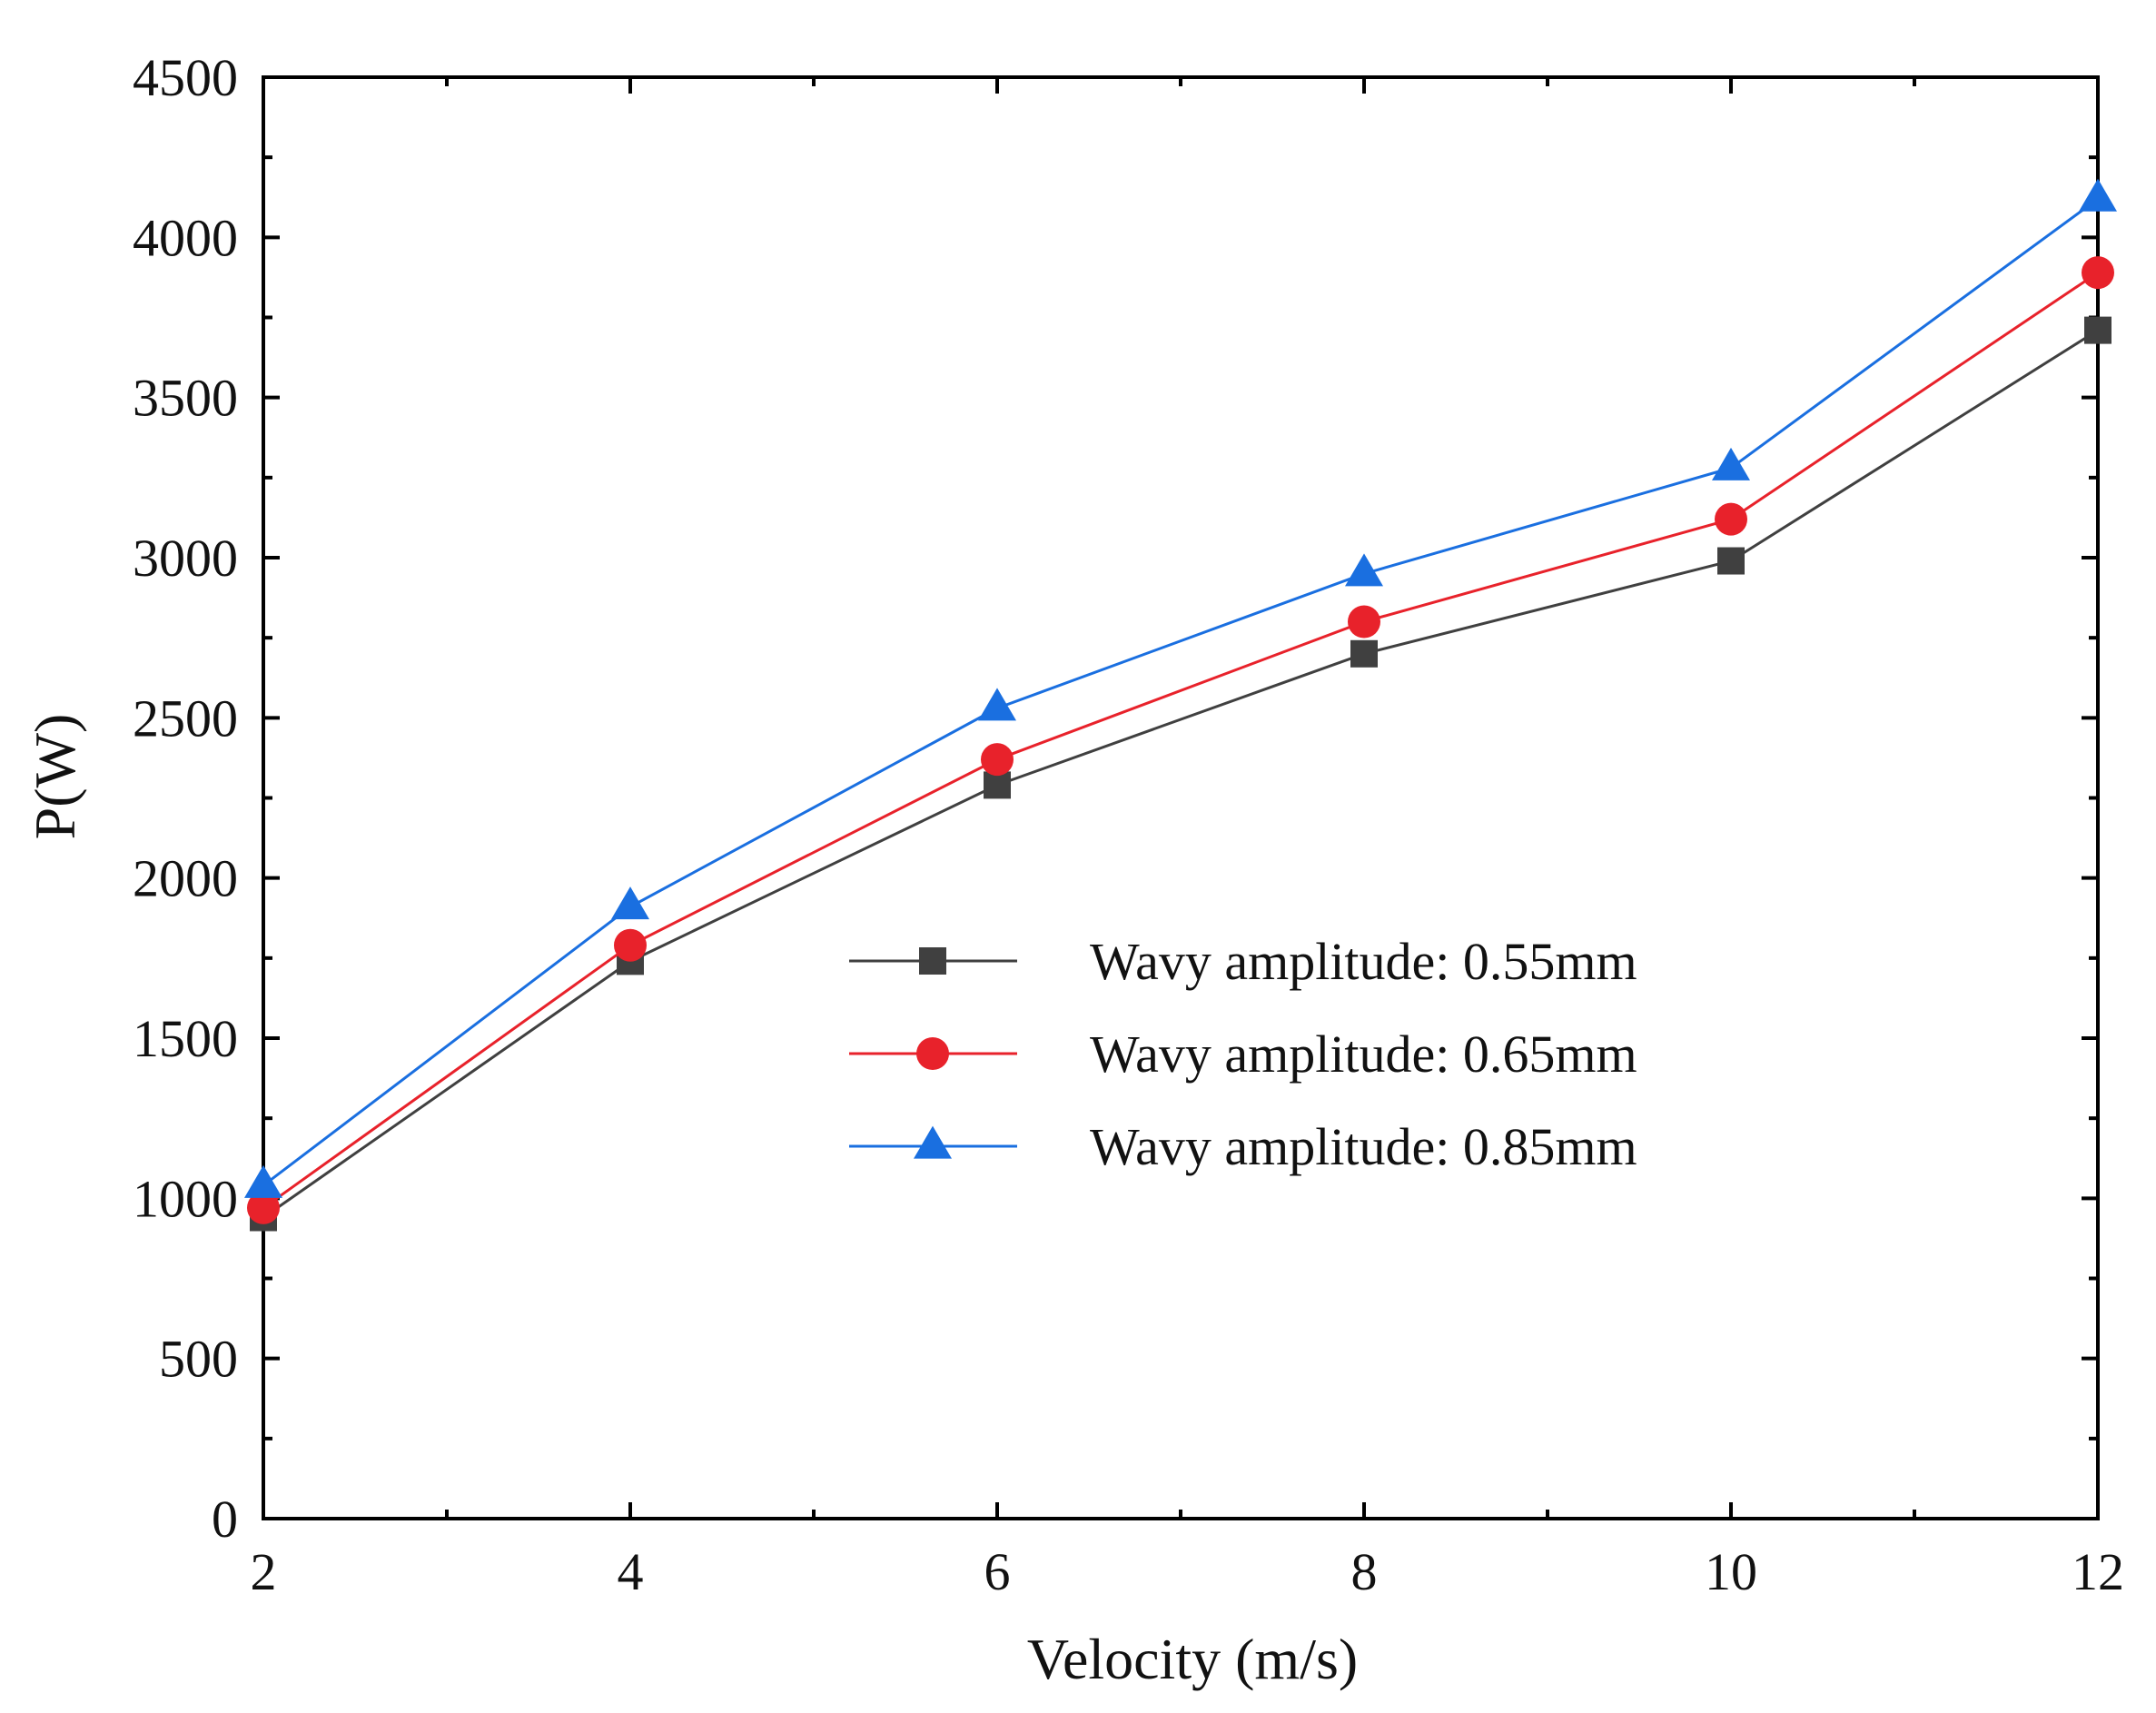 This screenshot has height=1713, width=2156. I want to click on x-tick-label: 12, so click(2098, 1572).